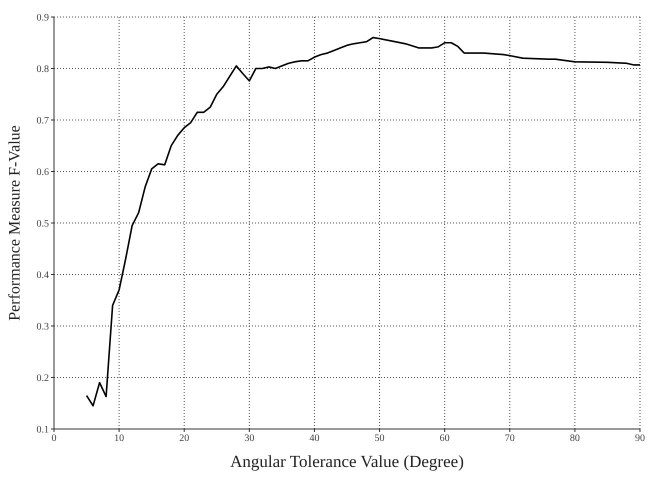 Image resolution: width=658 pixels, height=479 pixels. What do you see at coordinates (347, 461) in the screenshot?
I see `x-axis-title: Angular Tolerance Value (Degree)` at bounding box center [347, 461].